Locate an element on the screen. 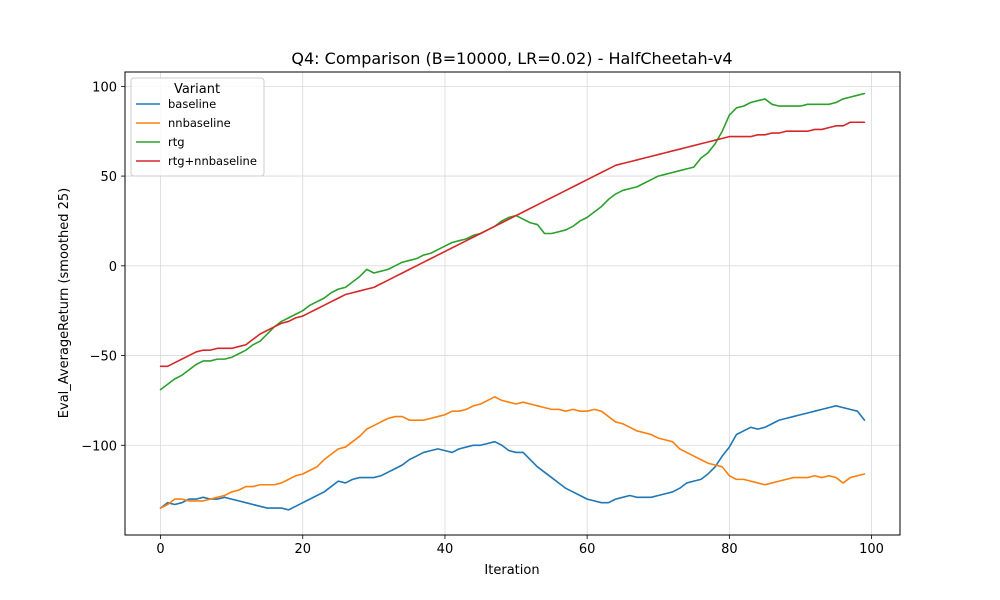 The image size is (1000, 600). x-axis-label: Iteration is located at coordinates (511, 570).